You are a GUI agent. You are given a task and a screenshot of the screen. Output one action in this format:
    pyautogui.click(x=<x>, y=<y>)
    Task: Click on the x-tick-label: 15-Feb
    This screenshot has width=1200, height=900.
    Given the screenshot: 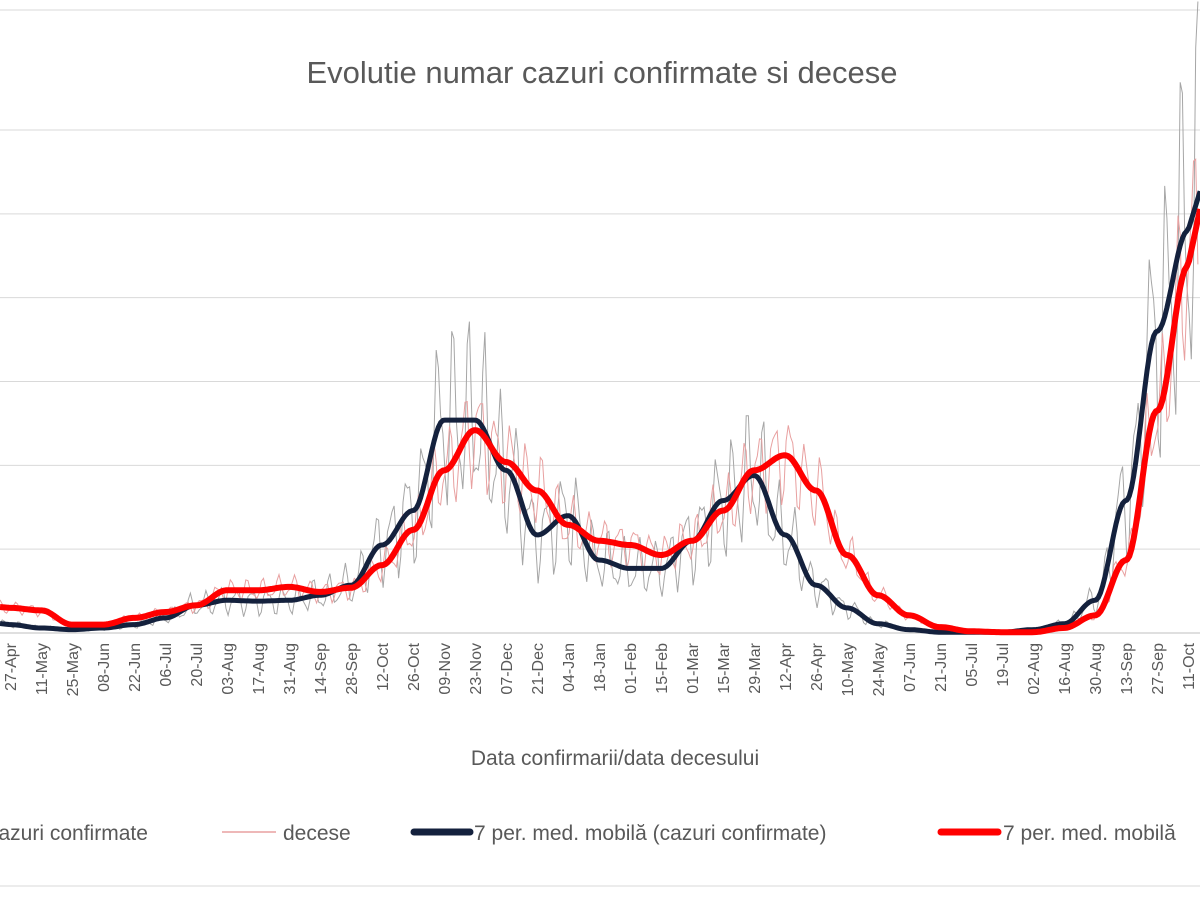 What is the action you would take?
    pyautogui.click(x=662, y=668)
    